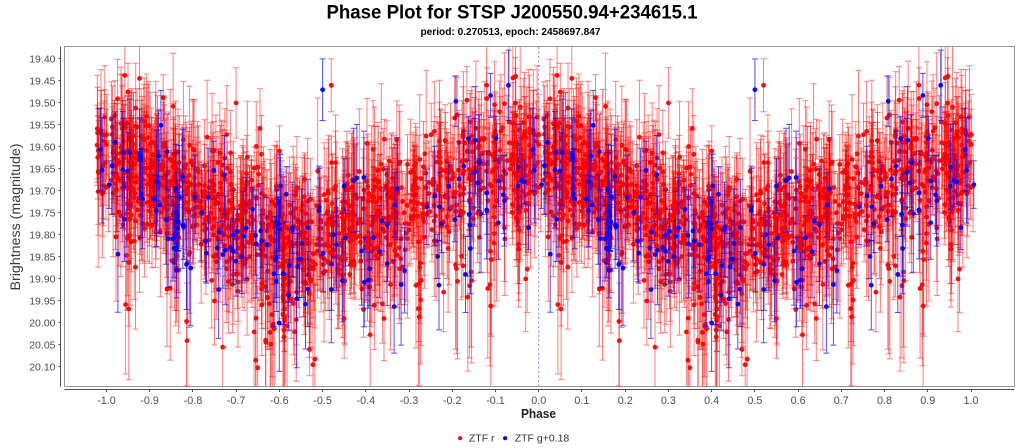 The width and height of the screenshot is (1024, 448). What do you see at coordinates (42, 346) in the screenshot?
I see `svg-text: 20.05` at bounding box center [42, 346].